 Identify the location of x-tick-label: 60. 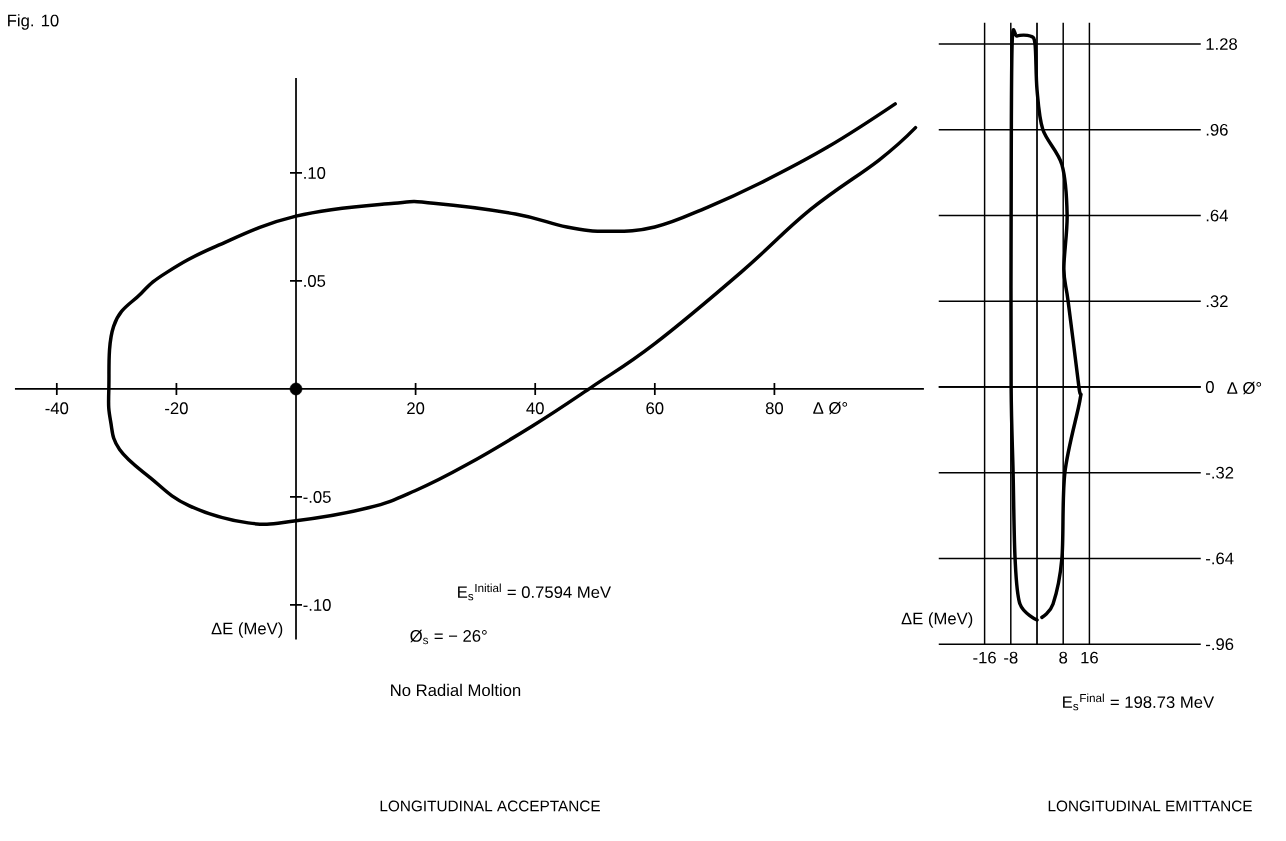
(655, 408).